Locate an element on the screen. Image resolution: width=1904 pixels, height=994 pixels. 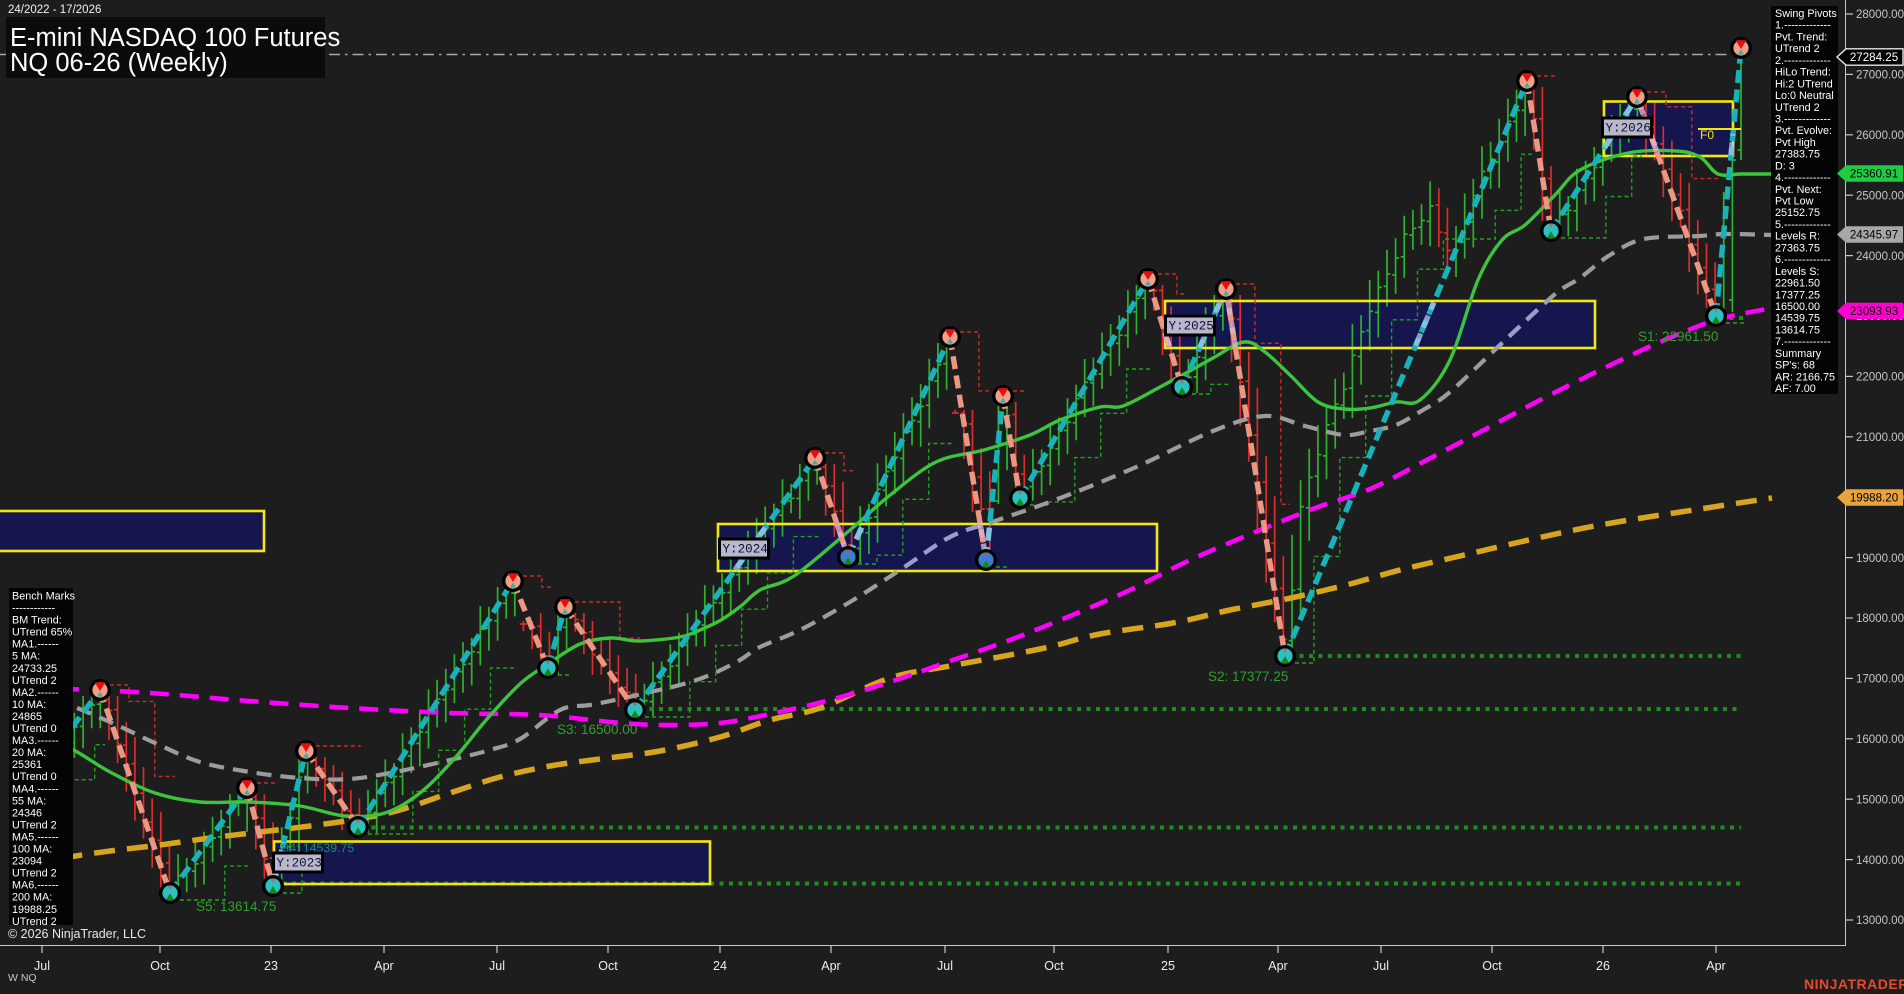
svg-text: 24/2022 - 17/2026 is located at coordinates (54, 10).